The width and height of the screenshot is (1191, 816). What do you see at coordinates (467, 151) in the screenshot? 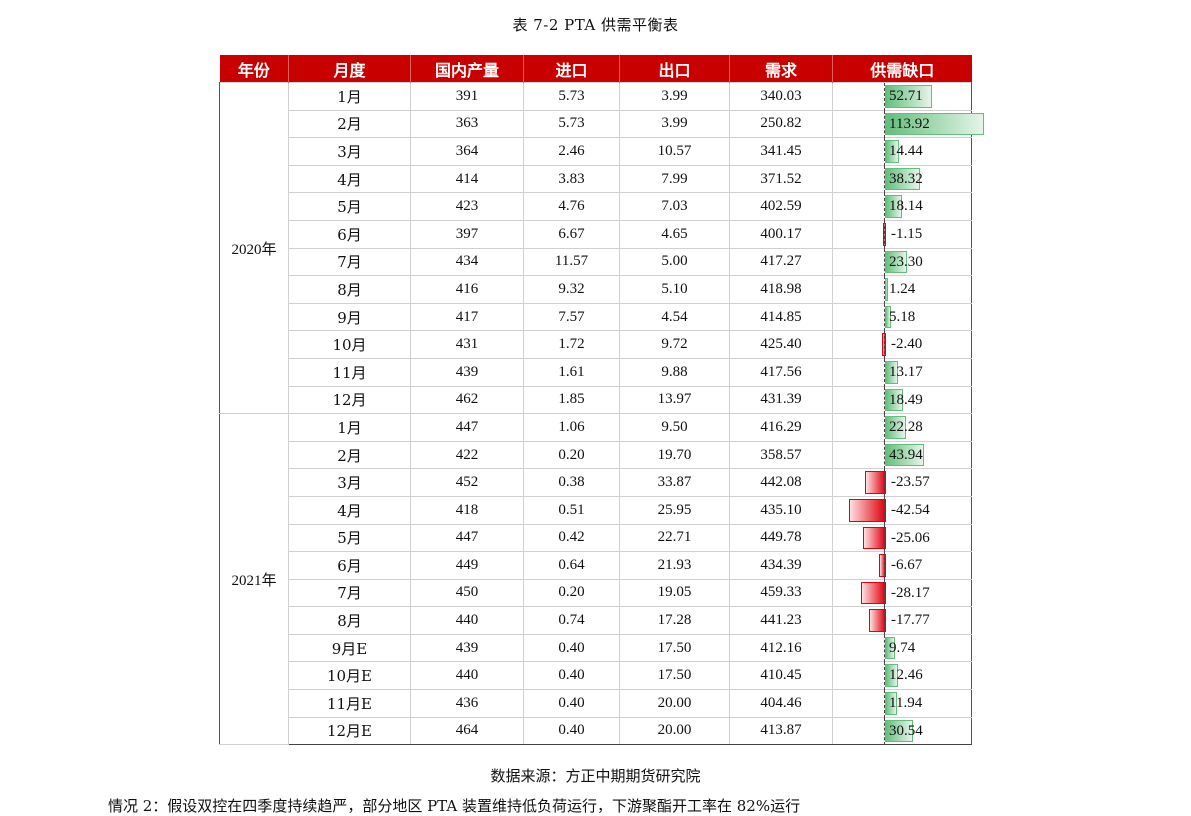
I see `domestic-output-cell: 364` at bounding box center [467, 151].